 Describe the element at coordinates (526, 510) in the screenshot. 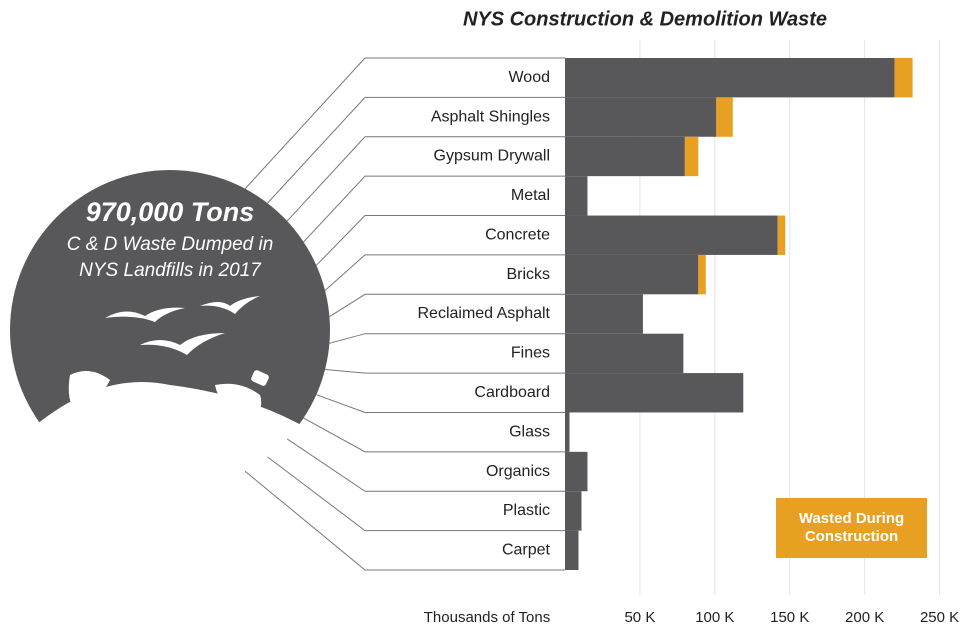

I see `y-tick-label: Plastic` at that location.